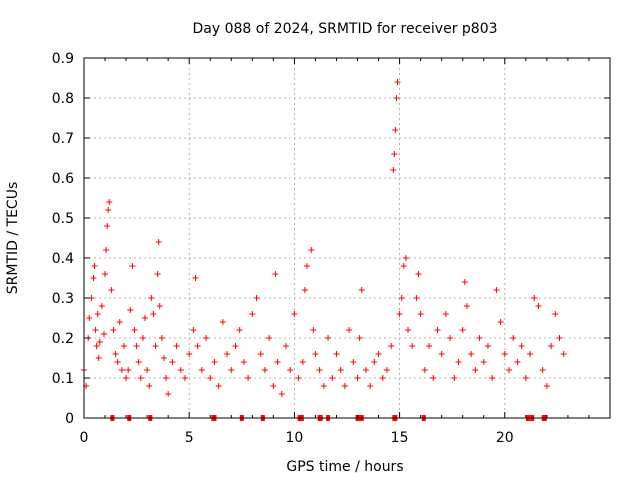 The height and width of the screenshot is (480, 640). I want to click on x-tick-label: 5, so click(189, 438).